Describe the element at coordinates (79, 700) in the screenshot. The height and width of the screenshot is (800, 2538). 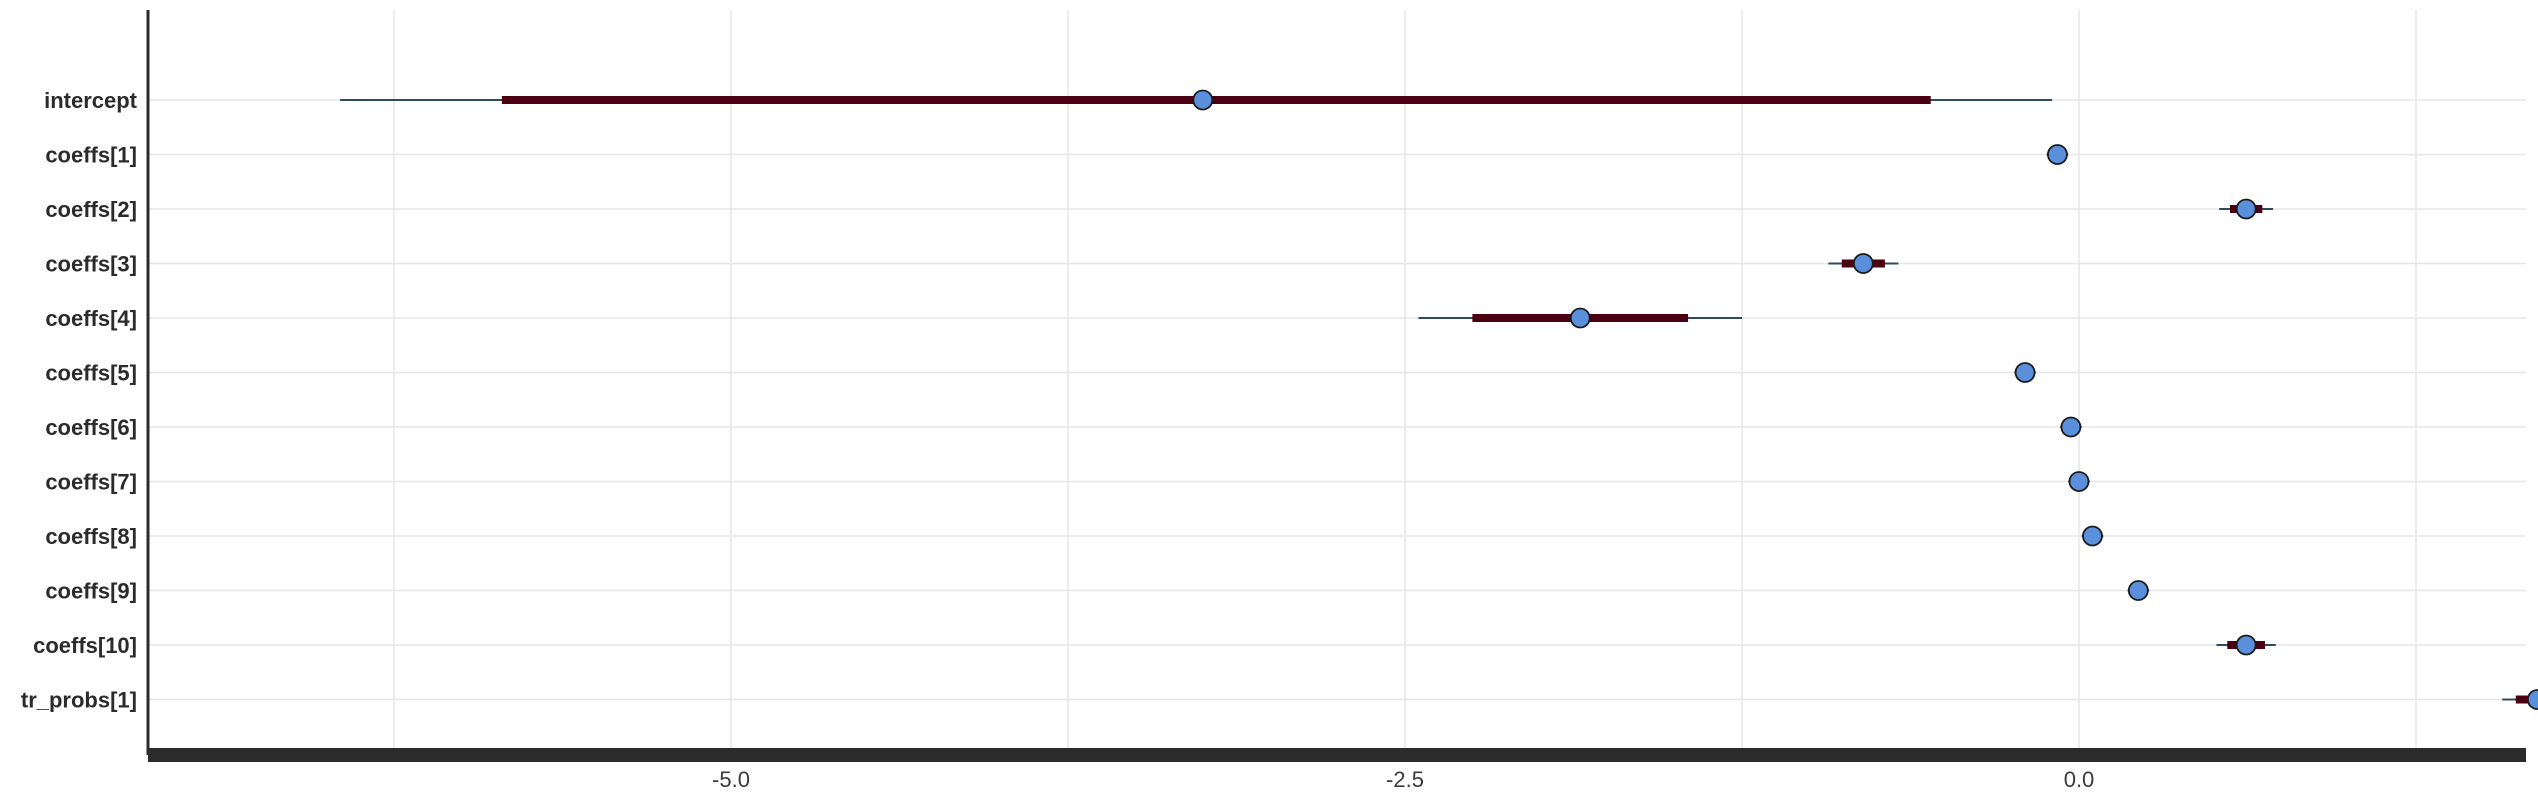
I see `y-tick-label: tr_probs[1]` at that location.